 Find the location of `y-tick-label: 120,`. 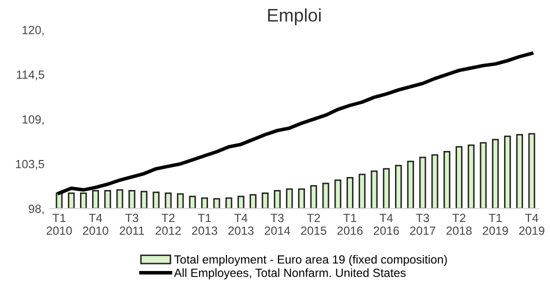

y-tick-label: 120, is located at coordinates (33, 31).